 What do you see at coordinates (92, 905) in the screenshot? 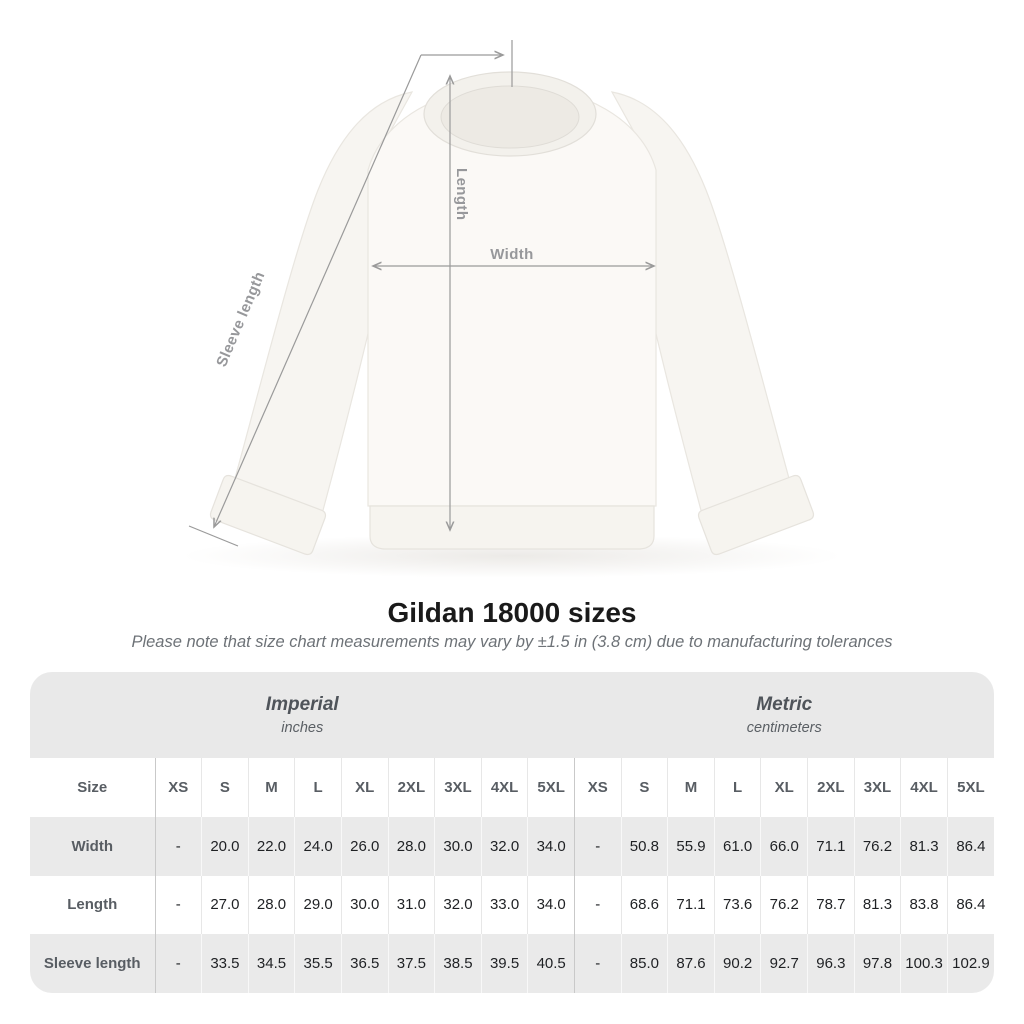
I see `row-label: Length` at bounding box center [92, 905].